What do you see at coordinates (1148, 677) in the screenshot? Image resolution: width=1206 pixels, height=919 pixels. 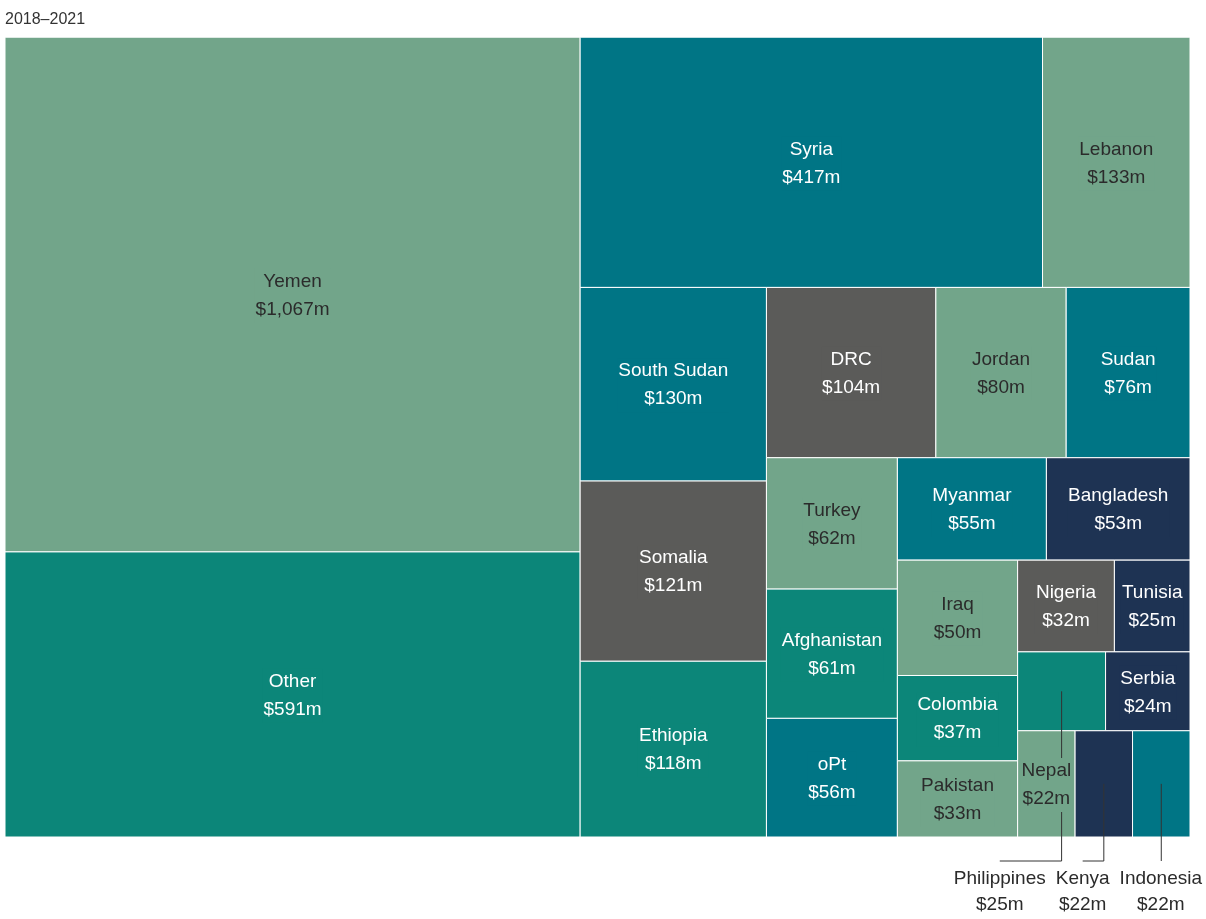 I see `category-label: Serbia` at bounding box center [1148, 677].